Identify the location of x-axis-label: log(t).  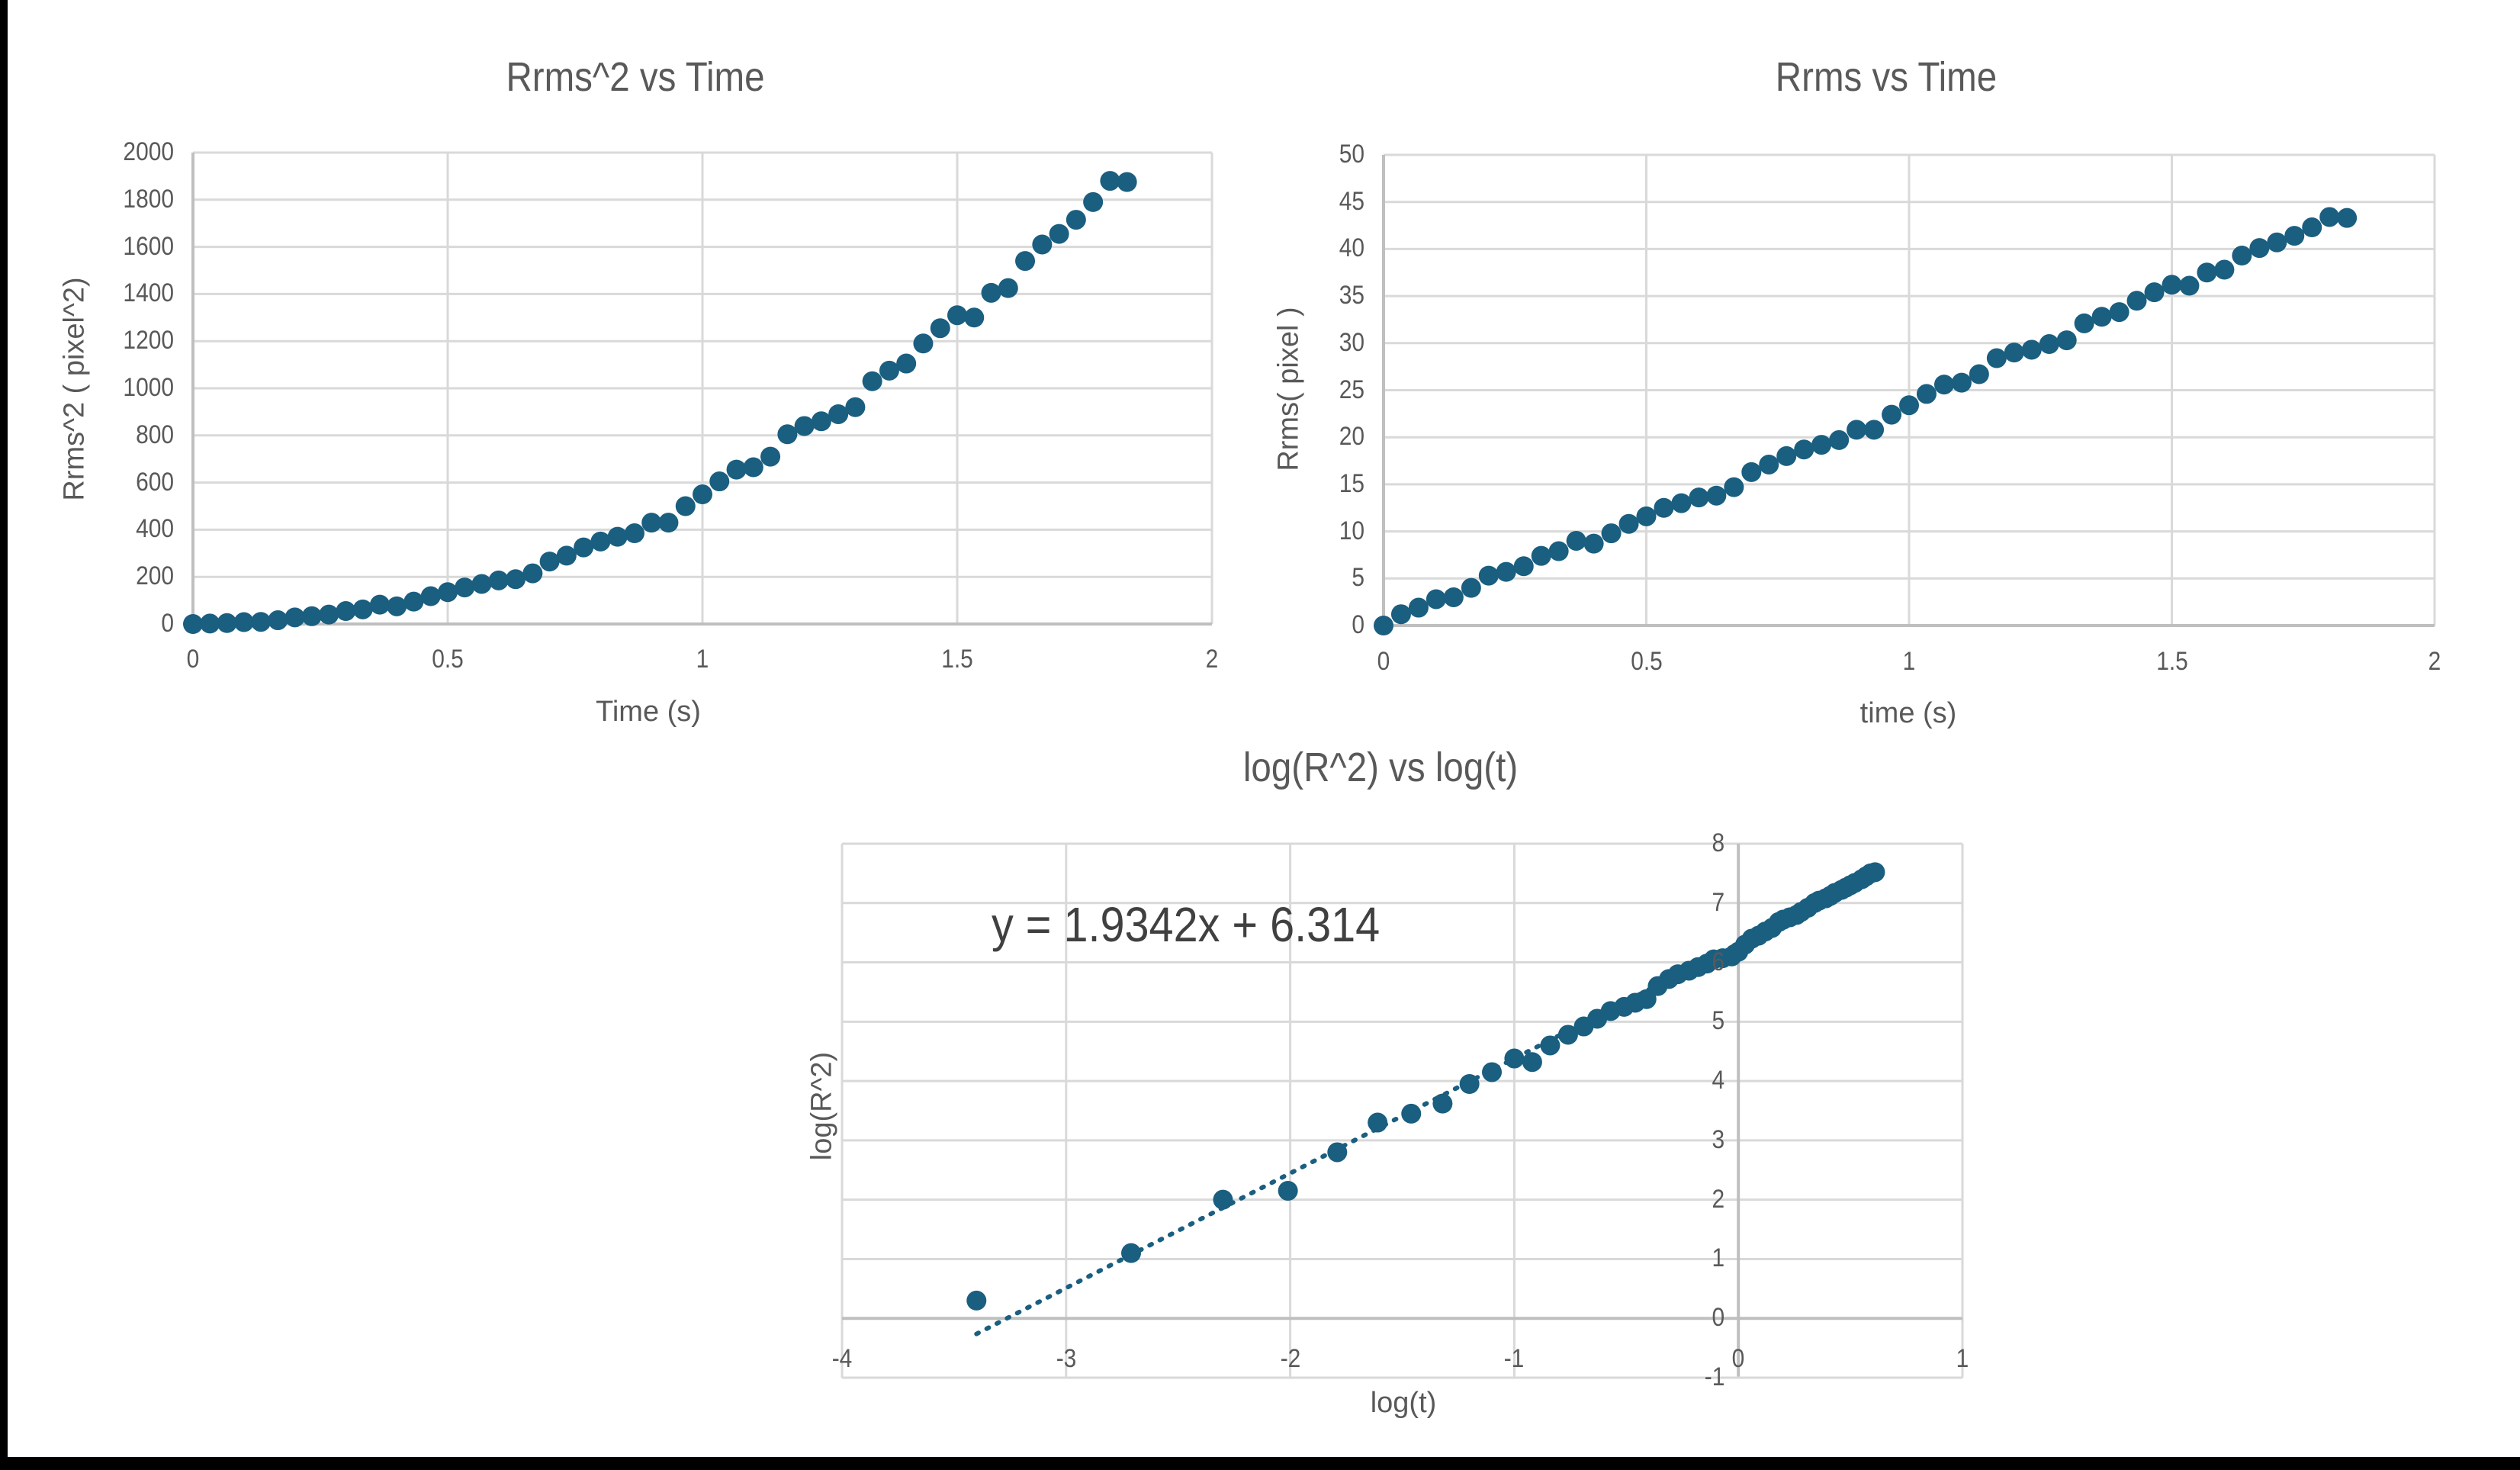
(1403, 1403).